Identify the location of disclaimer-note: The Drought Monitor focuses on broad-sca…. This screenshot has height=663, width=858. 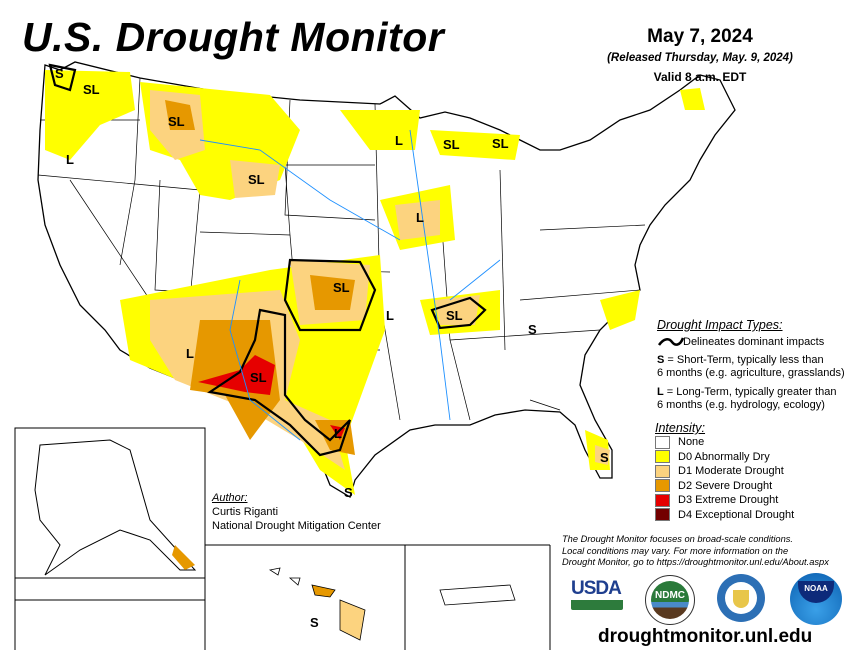
(695, 551).